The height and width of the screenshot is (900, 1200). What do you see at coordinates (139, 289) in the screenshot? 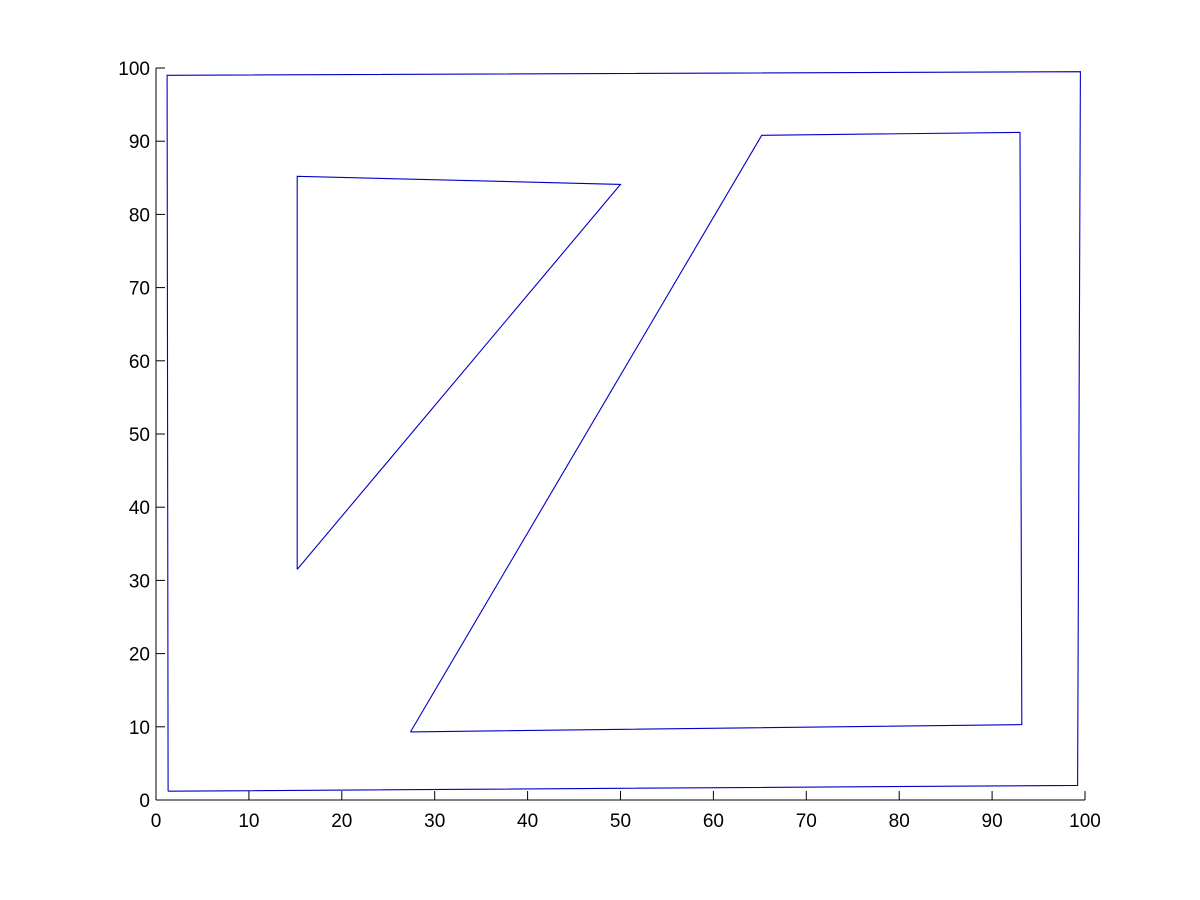
I see `y-tick-label: 70` at bounding box center [139, 289].